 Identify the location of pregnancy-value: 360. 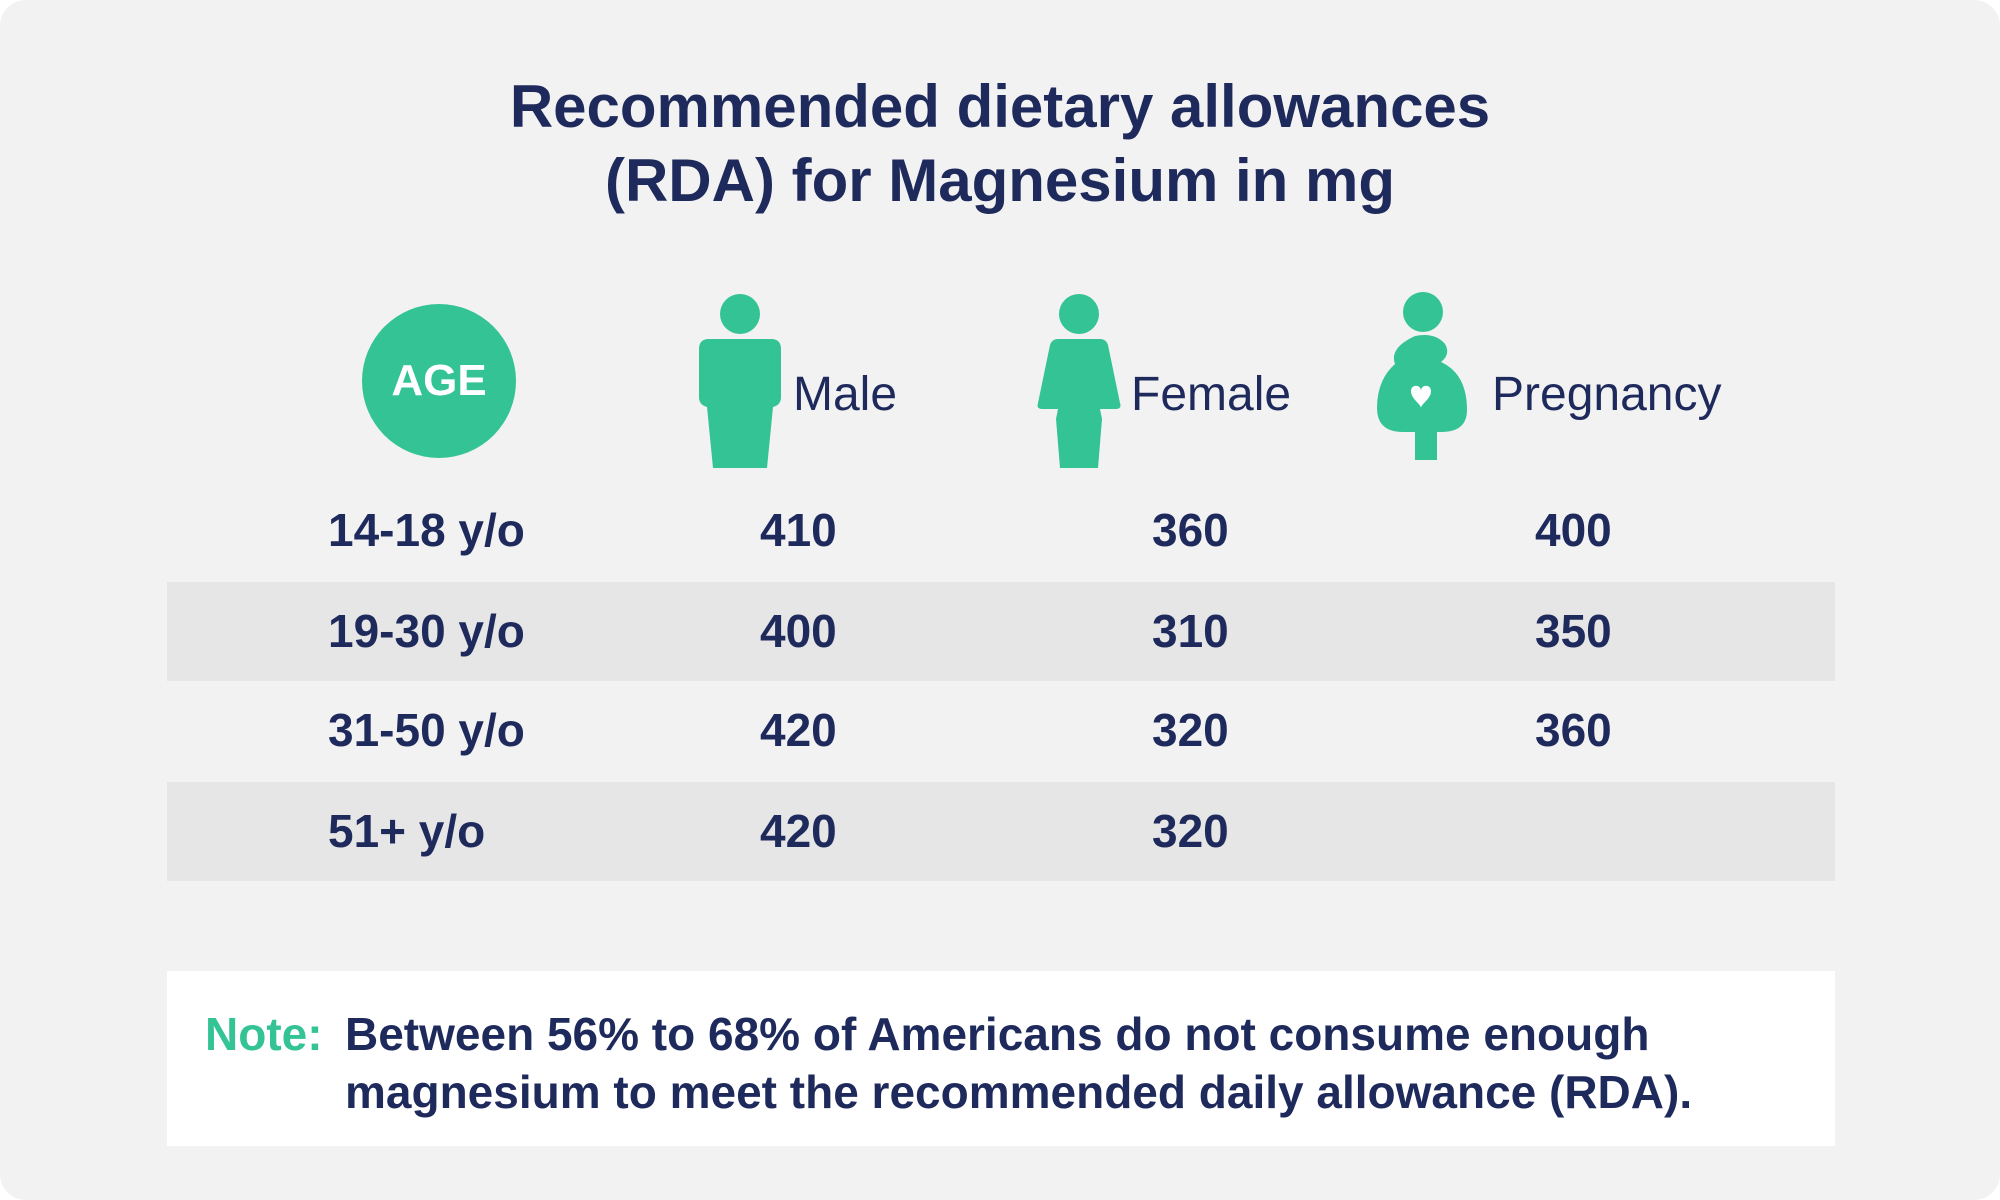
(1573, 730).